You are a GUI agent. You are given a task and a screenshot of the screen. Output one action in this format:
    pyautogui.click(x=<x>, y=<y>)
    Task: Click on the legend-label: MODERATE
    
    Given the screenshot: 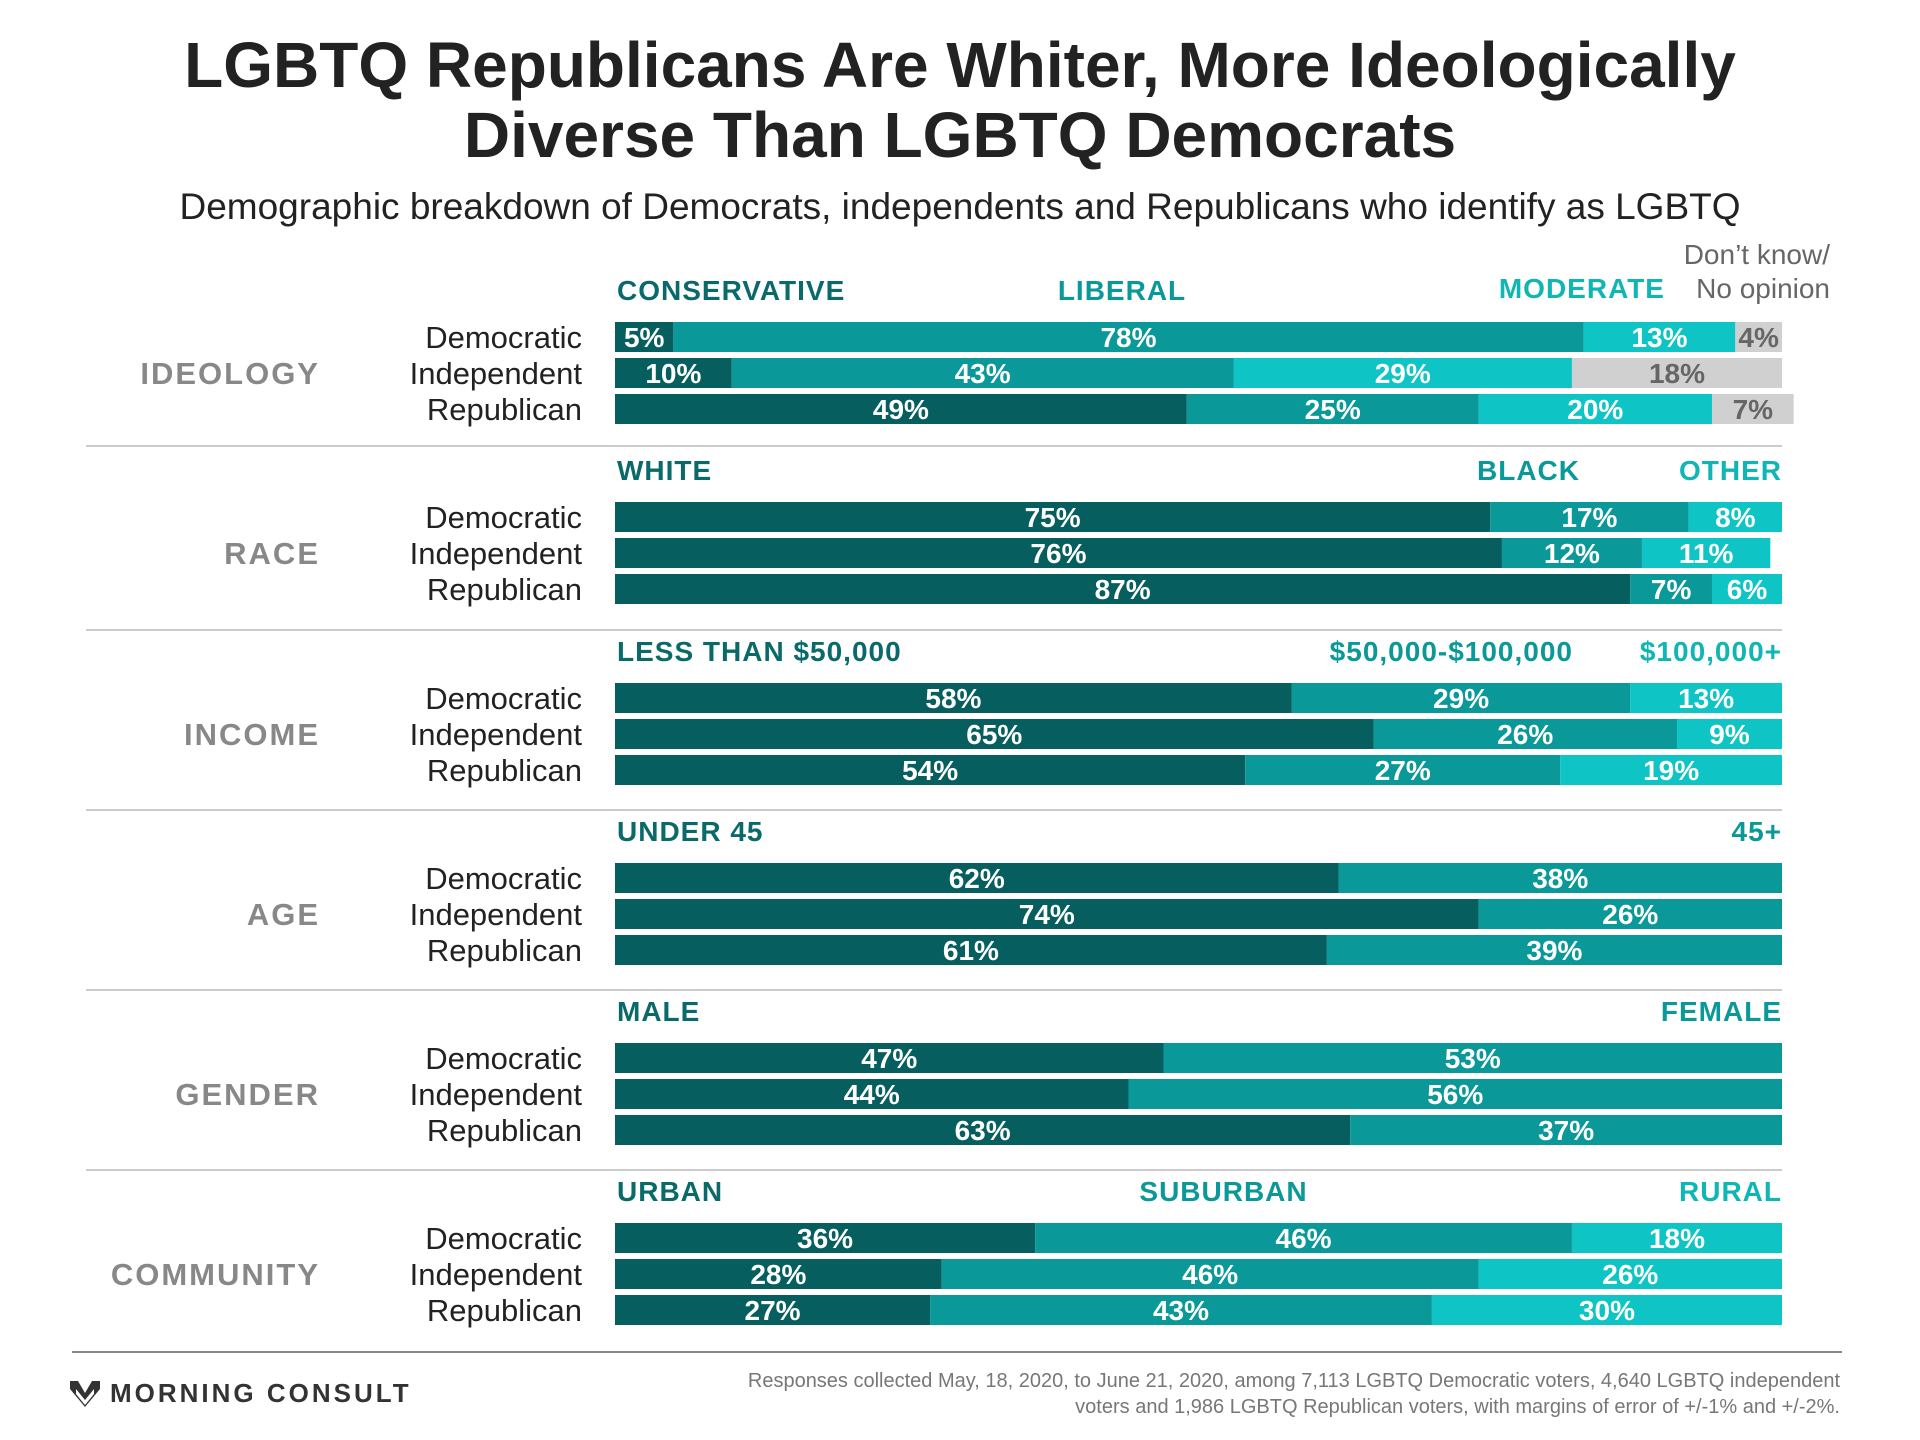 What is the action you would take?
    pyautogui.click(x=1582, y=288)
    